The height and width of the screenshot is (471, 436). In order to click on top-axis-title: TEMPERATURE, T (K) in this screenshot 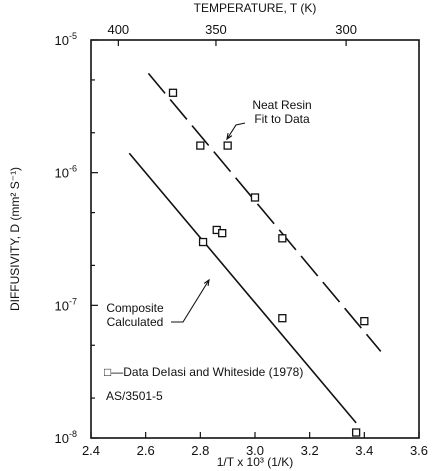, I will do `click(255, 8)`.